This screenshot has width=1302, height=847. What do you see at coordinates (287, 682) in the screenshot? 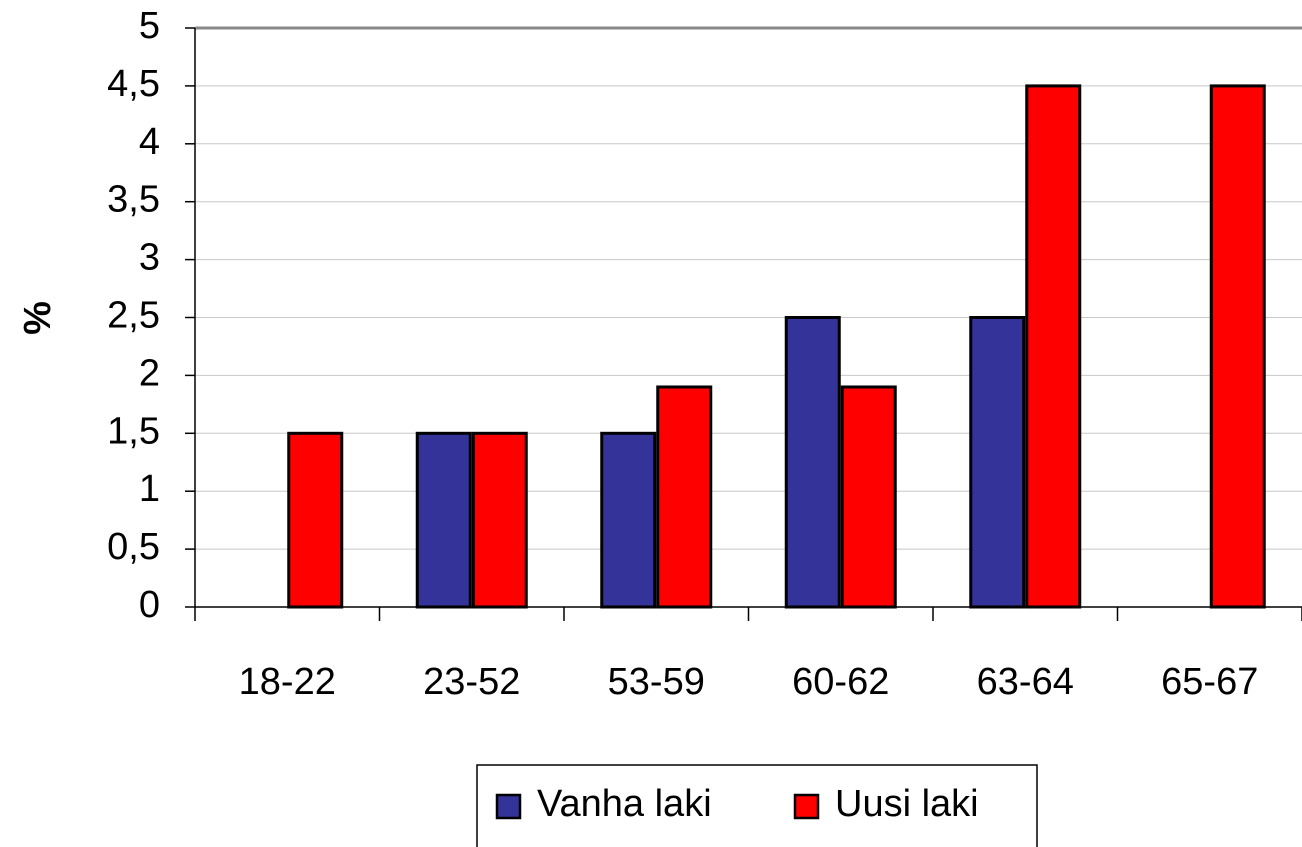
I see `x-tick-label: 18-22` at bounding box center [287, 682].